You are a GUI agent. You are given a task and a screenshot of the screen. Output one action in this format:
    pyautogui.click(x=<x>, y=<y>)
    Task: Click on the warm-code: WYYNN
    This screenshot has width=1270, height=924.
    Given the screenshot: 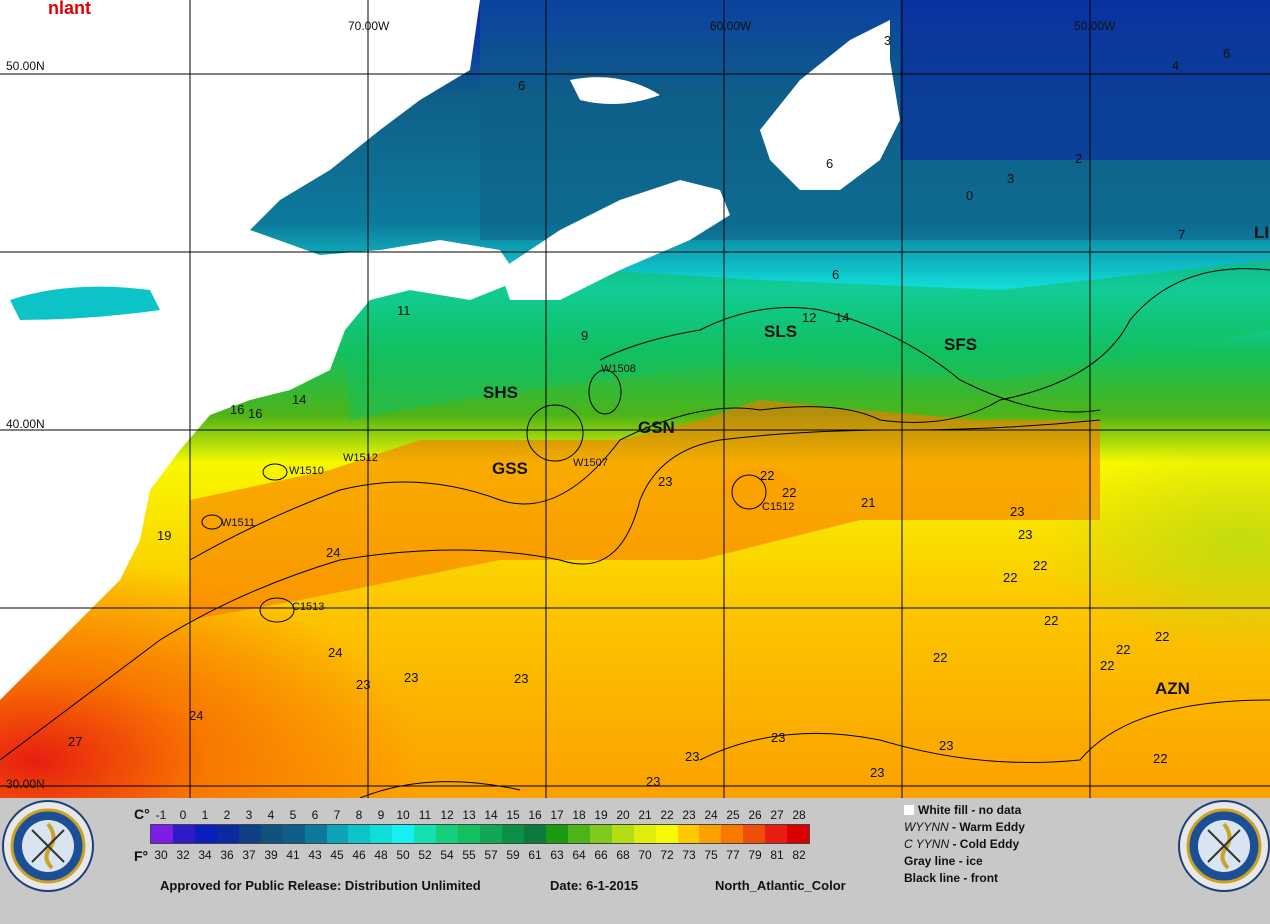 What is the action you would take?
    pyautogui.click(x=926, y=827)
    